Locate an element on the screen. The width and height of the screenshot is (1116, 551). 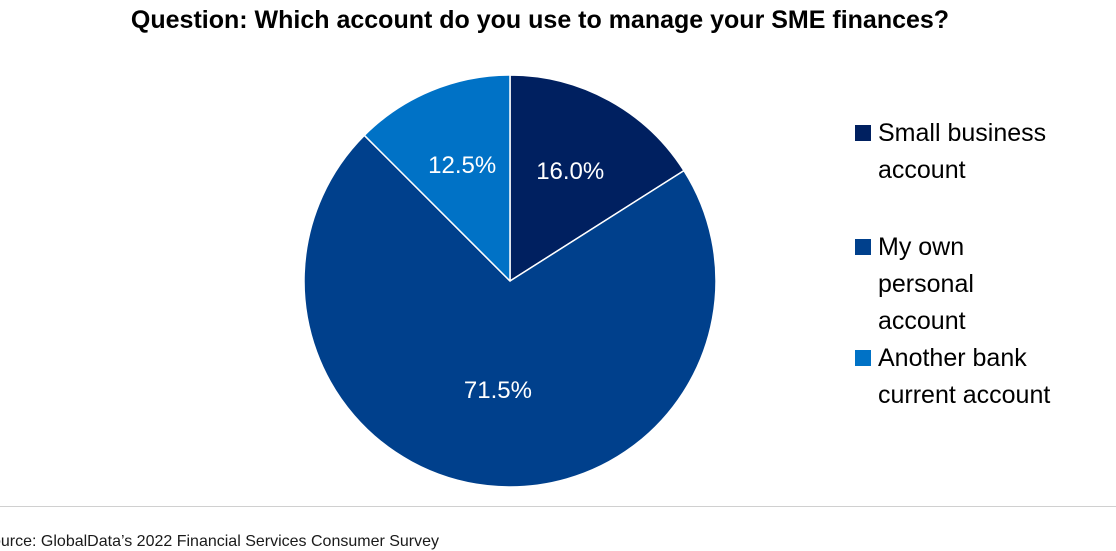
pie-slice-another-bank is located at coordinates (437, 178).